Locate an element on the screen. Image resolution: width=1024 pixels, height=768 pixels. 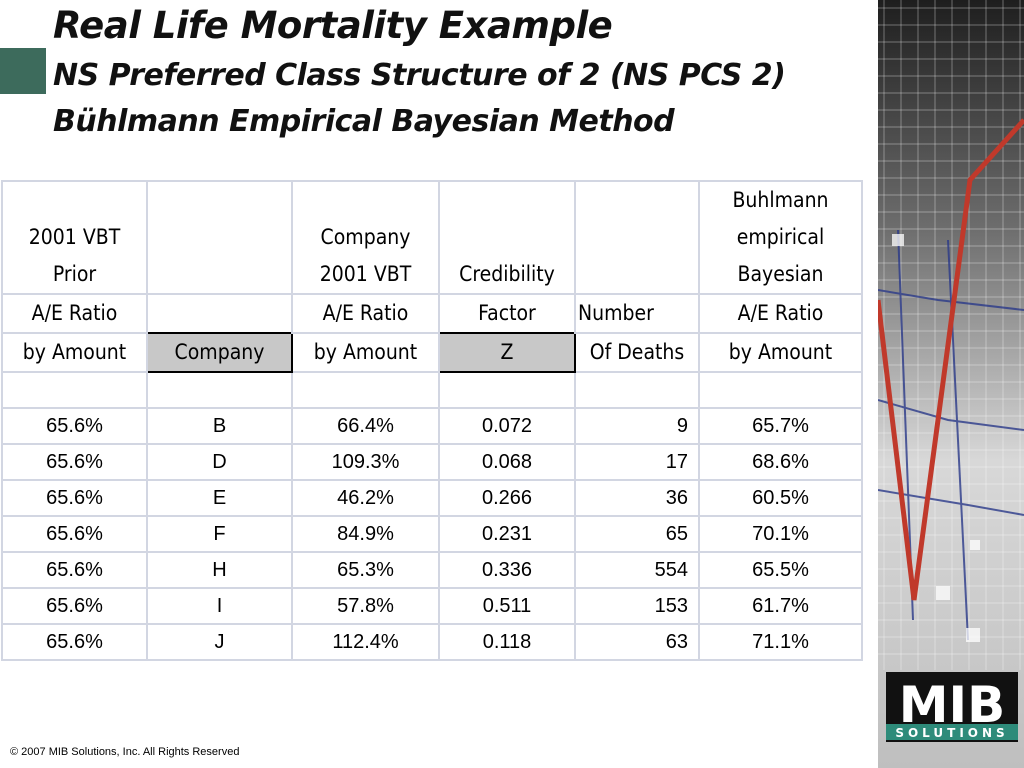
table-cell: I is located at coordinates (219, 606).